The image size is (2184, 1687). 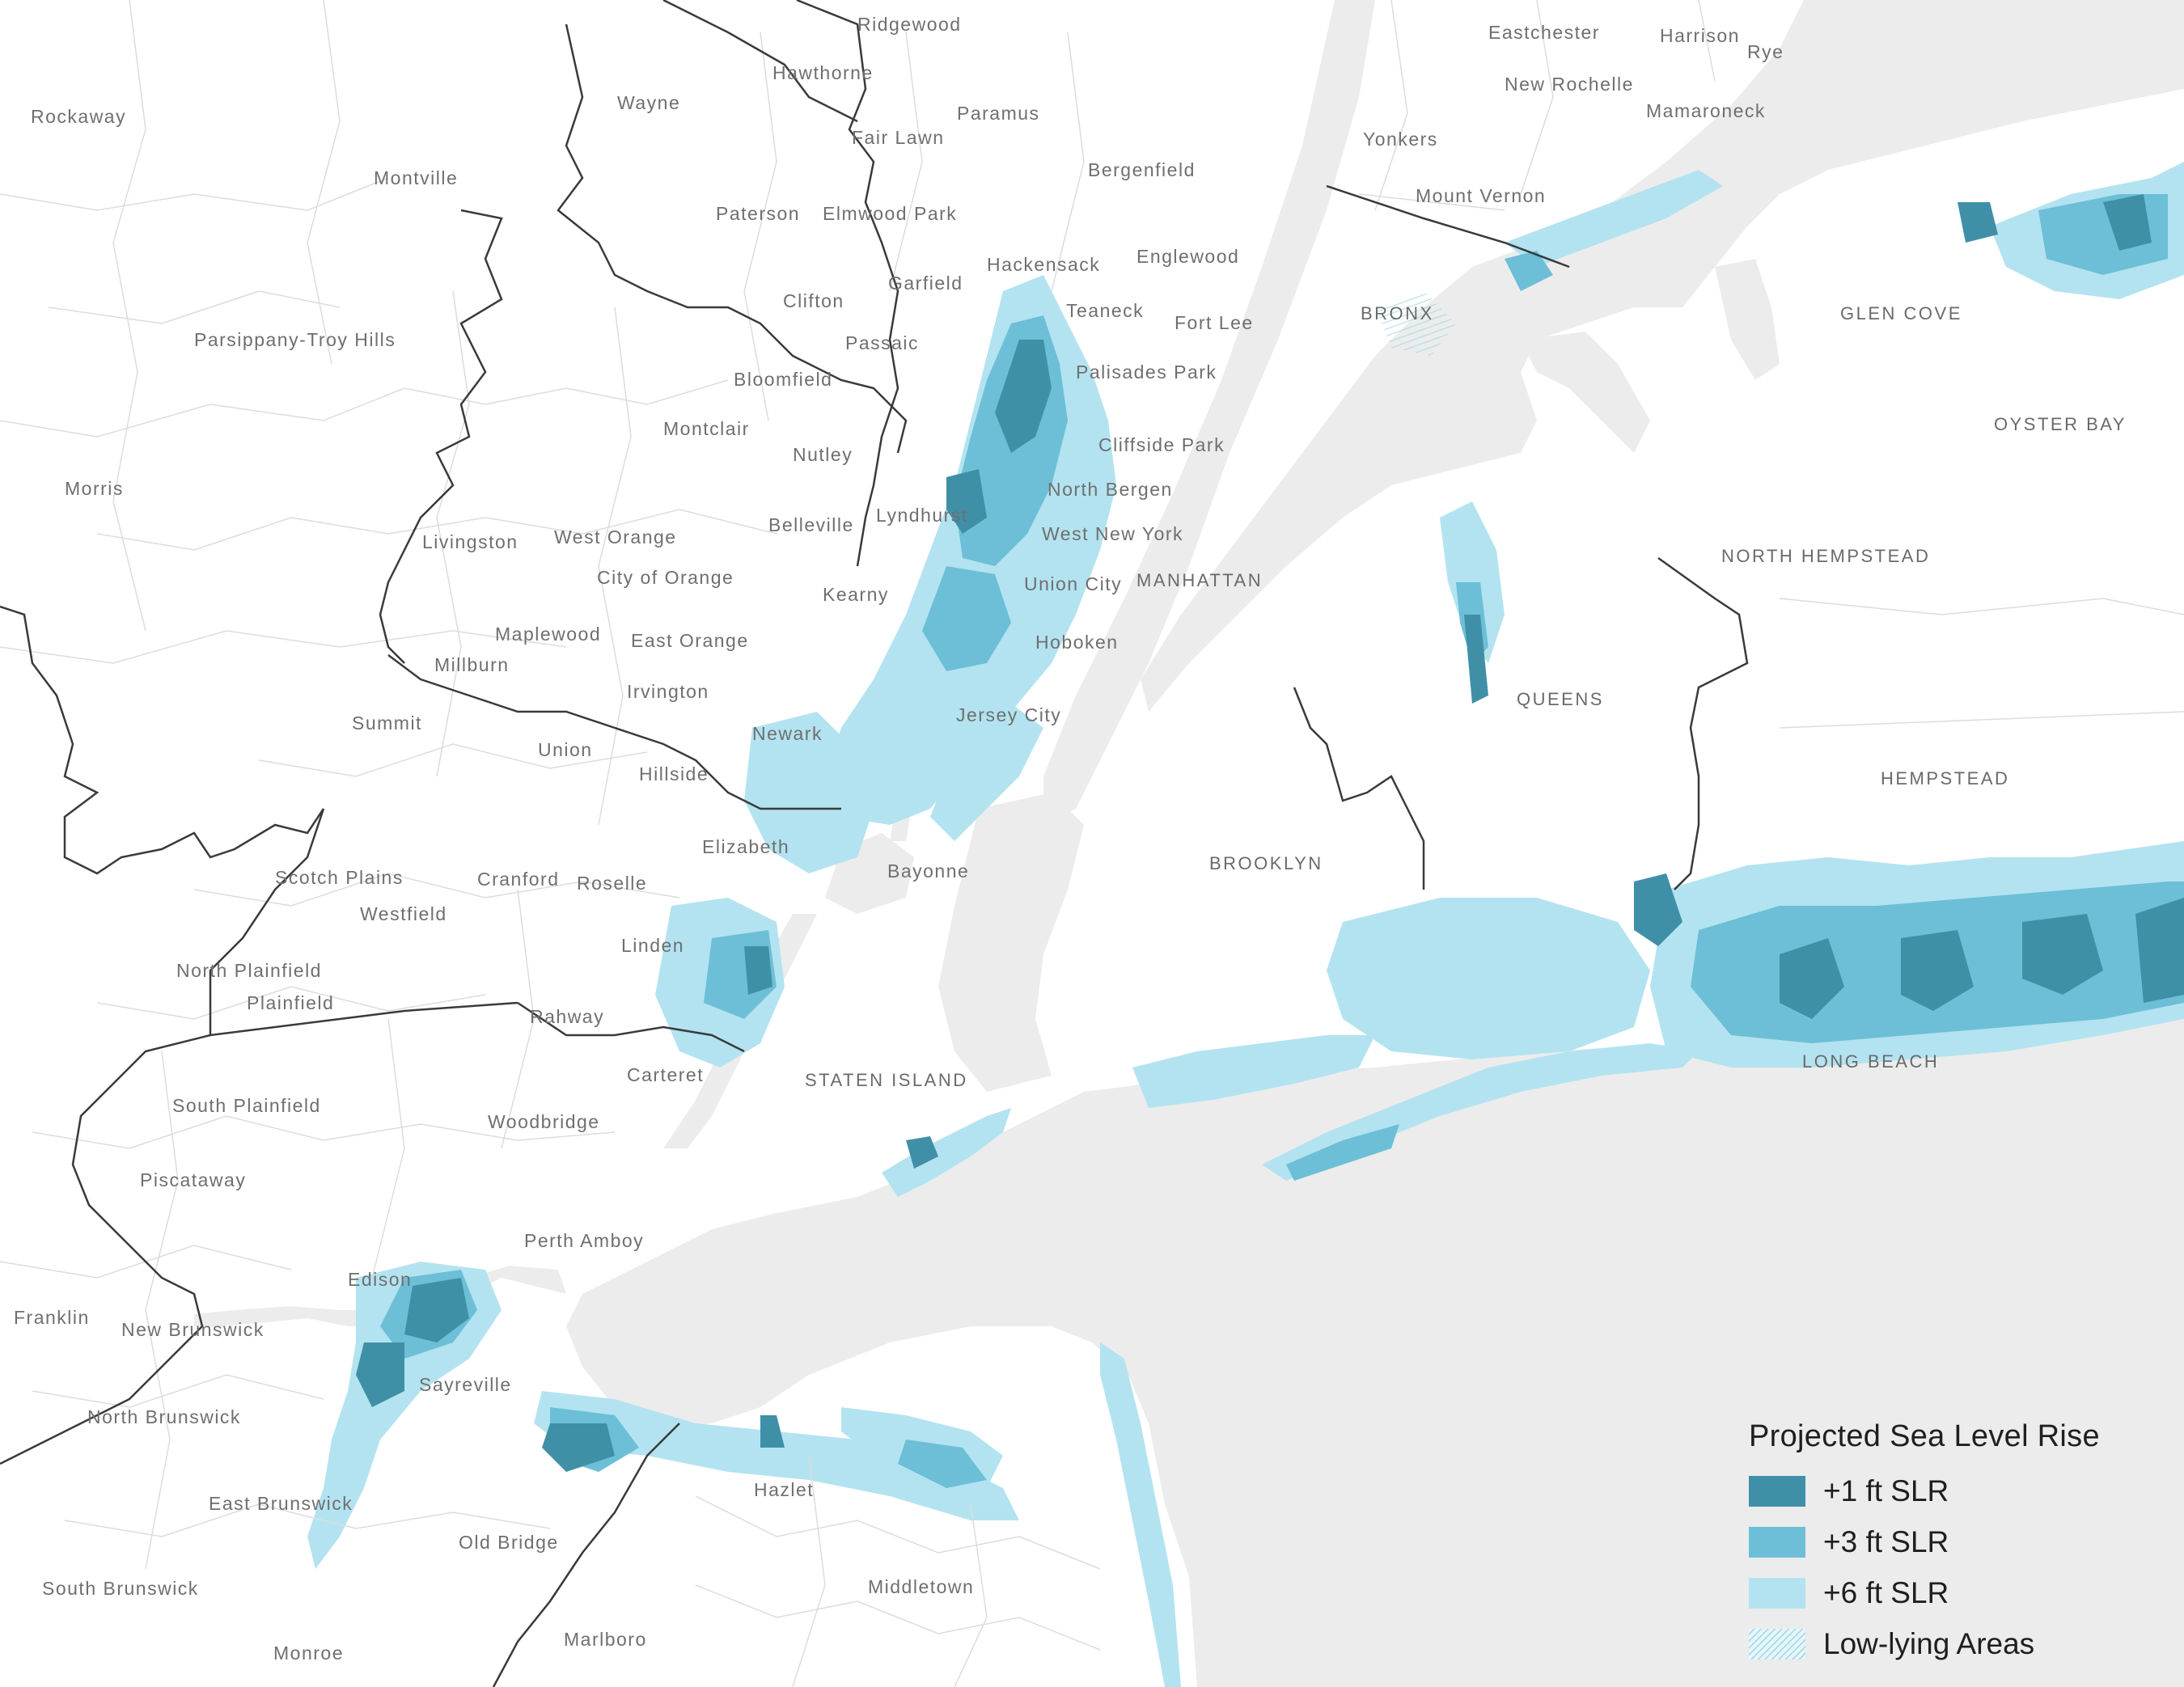 I want to click on slr1-linden, so click(x=758, y=971).